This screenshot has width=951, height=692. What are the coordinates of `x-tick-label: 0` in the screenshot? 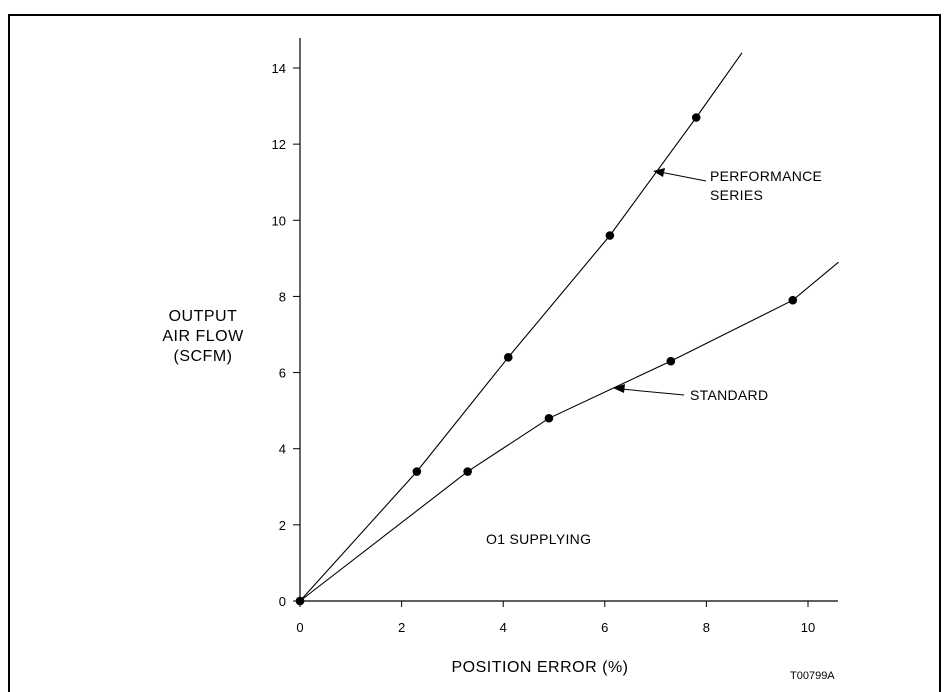 It's located at (299, 627).